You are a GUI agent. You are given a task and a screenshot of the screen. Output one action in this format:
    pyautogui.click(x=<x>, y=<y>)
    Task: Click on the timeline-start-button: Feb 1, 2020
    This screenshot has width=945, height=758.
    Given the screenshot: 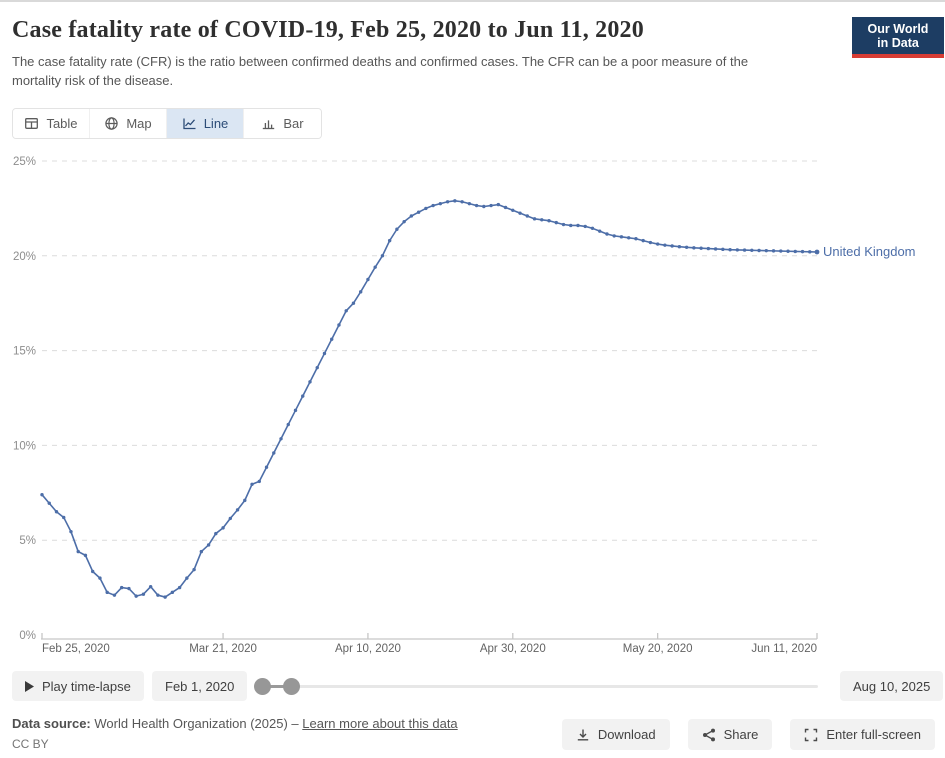 What is the action you would take?
    pyautogui.click(x=200, y=686)
    